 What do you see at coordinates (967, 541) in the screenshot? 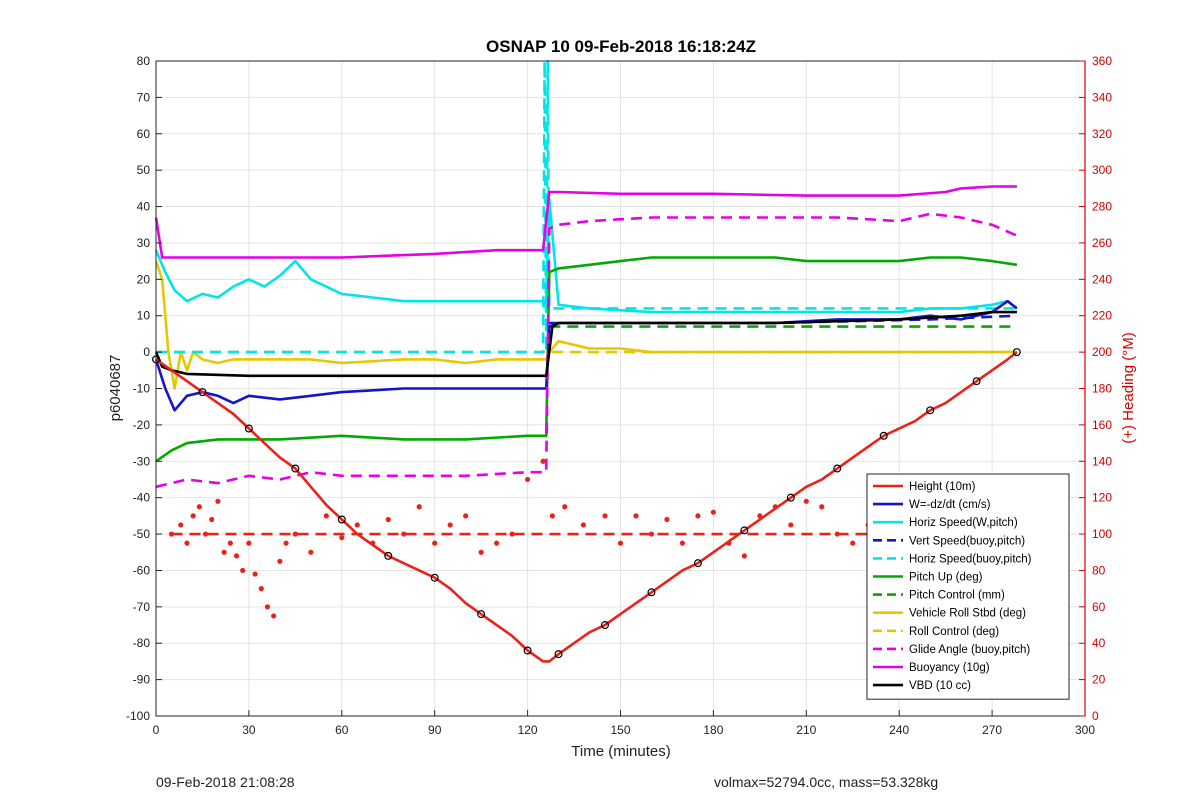
I see `legend-label: Vert Speed(buoy,pitch)` at bounding box center [967, 541].